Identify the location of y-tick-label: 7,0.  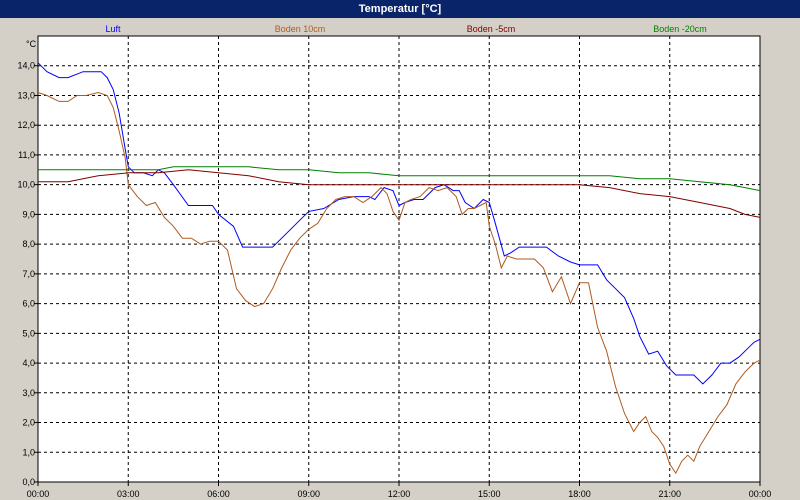
(28, 274).